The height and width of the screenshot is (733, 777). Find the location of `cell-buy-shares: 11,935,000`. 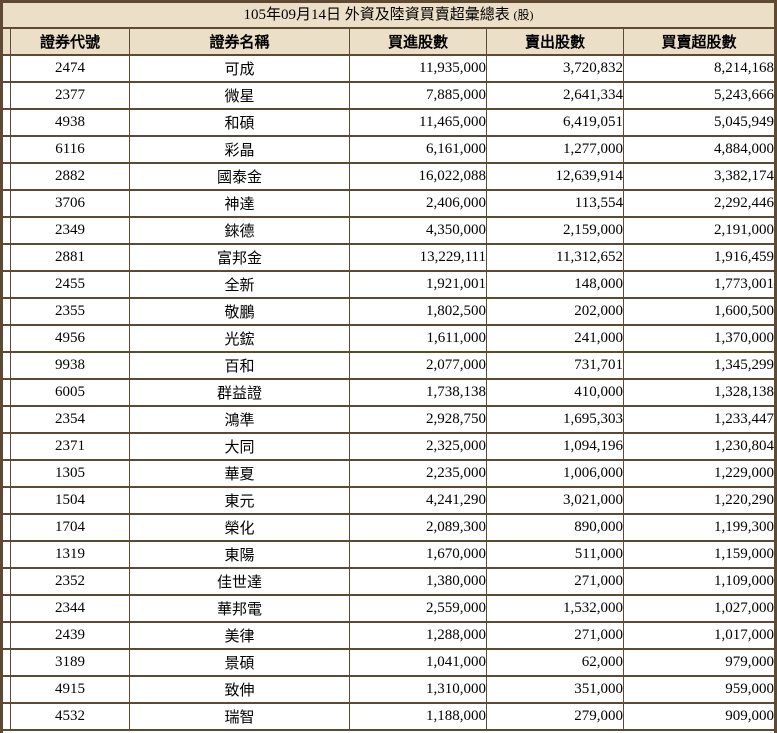

cell-buy-shares: 11,935,000 is located at coordinates (418, 69).